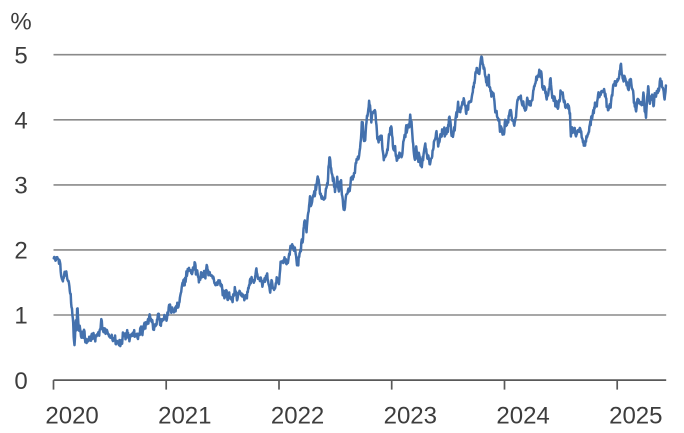 The width and height of the screenshot is (684, 433). What do you see at coordinates (410, 416) in the screenshot?
I see `svg-text: 2023` at bounding box center [410, 416].